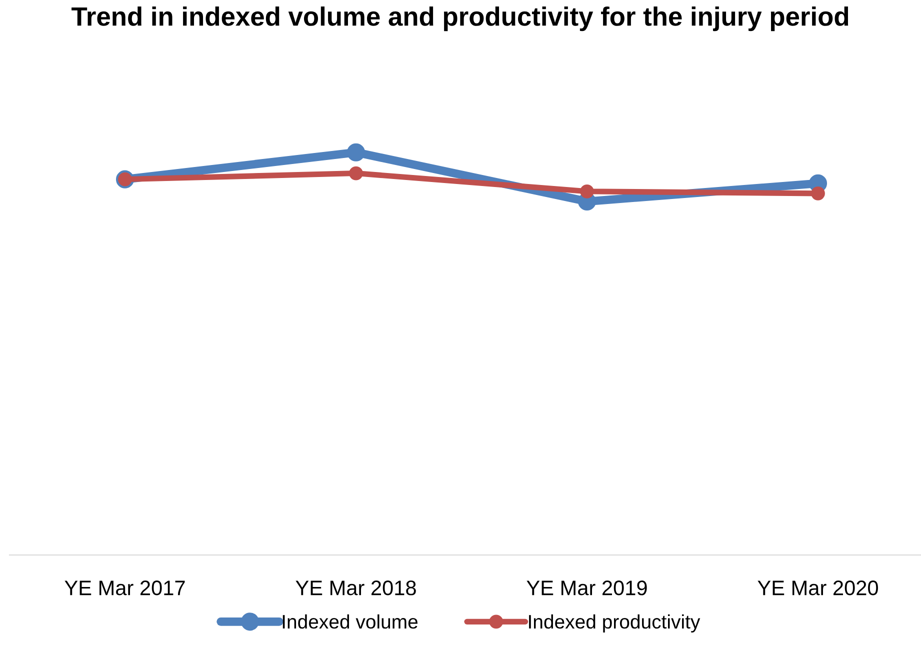  What do you see at coordinates (460, 19) in the screenshot?
I see `chart-title: Trend in indexed volume and productivity for the injury period` at bounding box center [460, 19].